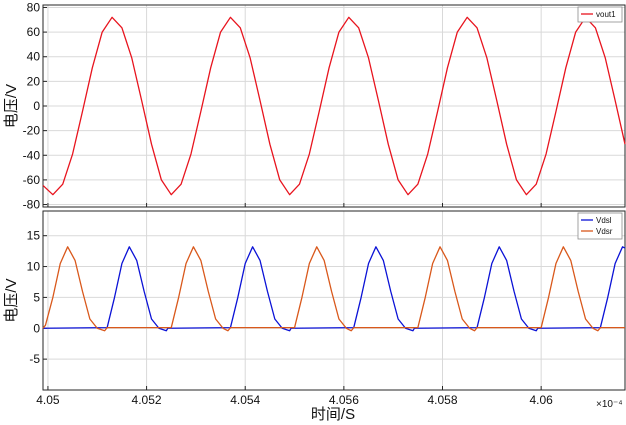 The width and height of the screenshot is (626, 425). What do you see at coordinates (11, 300) in the screenshot?
I see `y-axis-label-1: 电压/V` at bounding box center [11, 300].